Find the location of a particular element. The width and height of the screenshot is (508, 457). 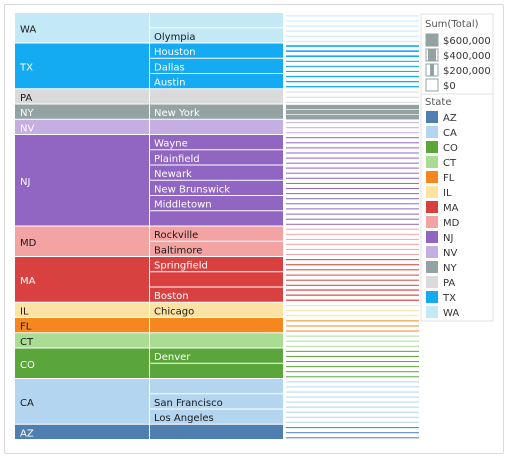

state-cell-nv is located at coordinates (82, 126).